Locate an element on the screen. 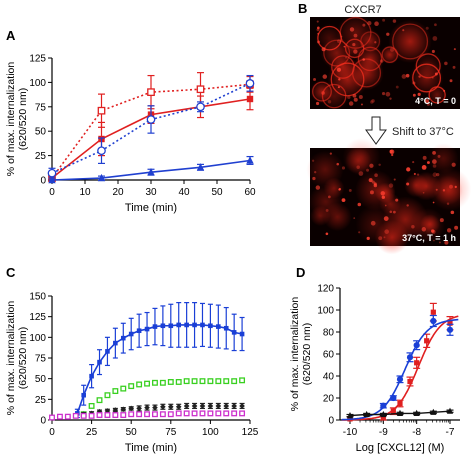 The height and width of the screenshot is (467, 474). micrograph-top: 4°C, T = 0 is located at coordinates (385, 62).